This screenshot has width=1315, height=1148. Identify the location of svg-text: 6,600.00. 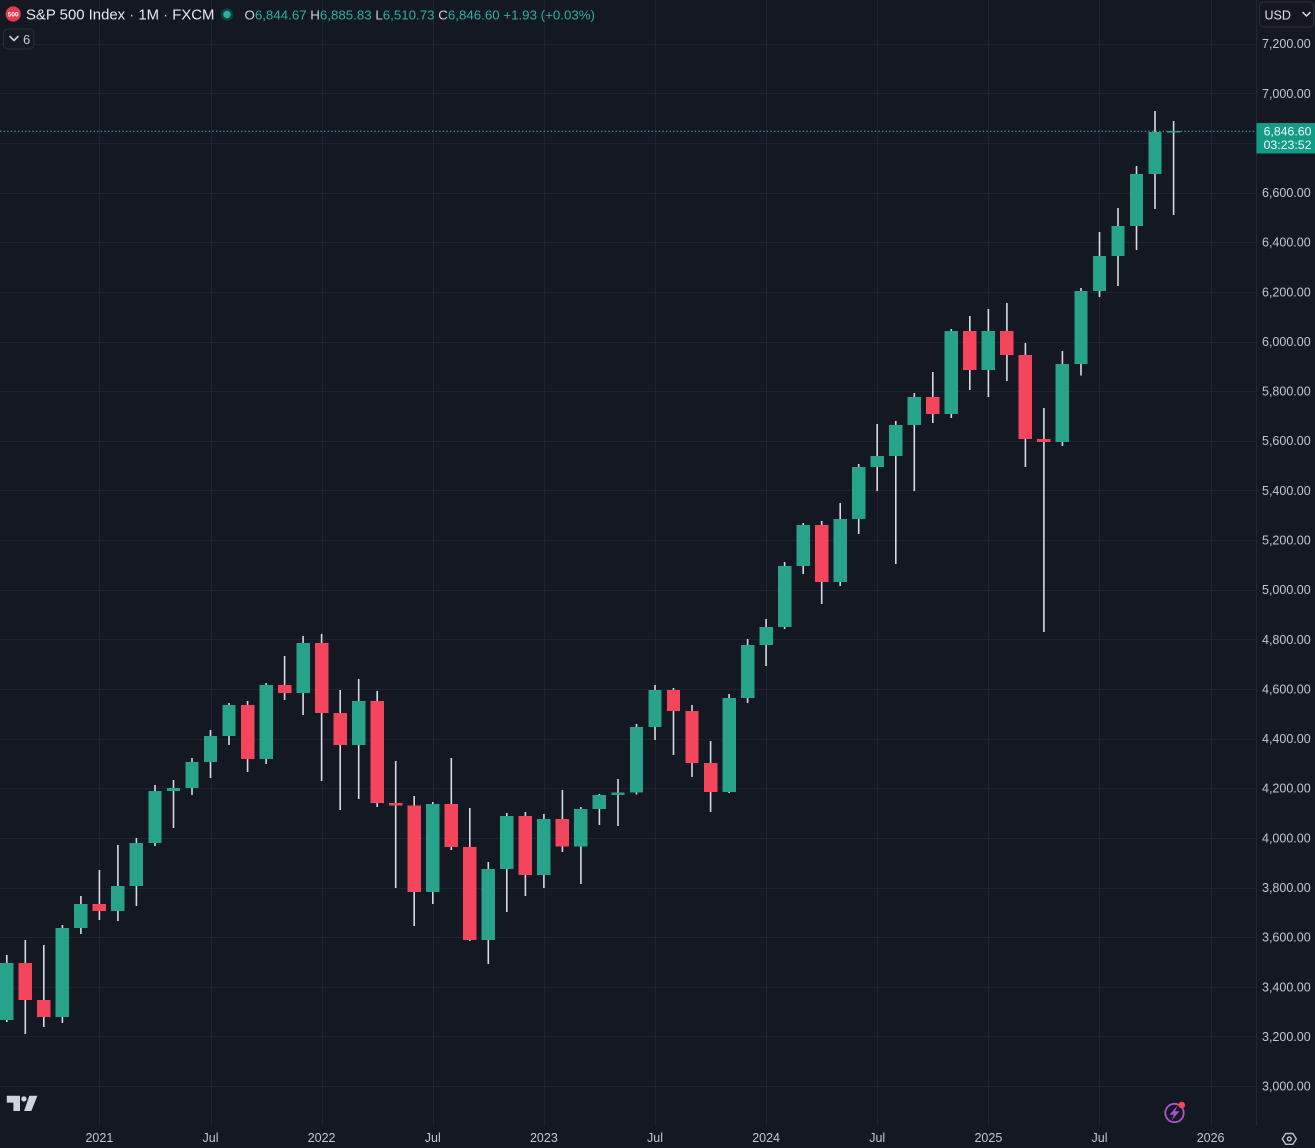
(1286, 193).